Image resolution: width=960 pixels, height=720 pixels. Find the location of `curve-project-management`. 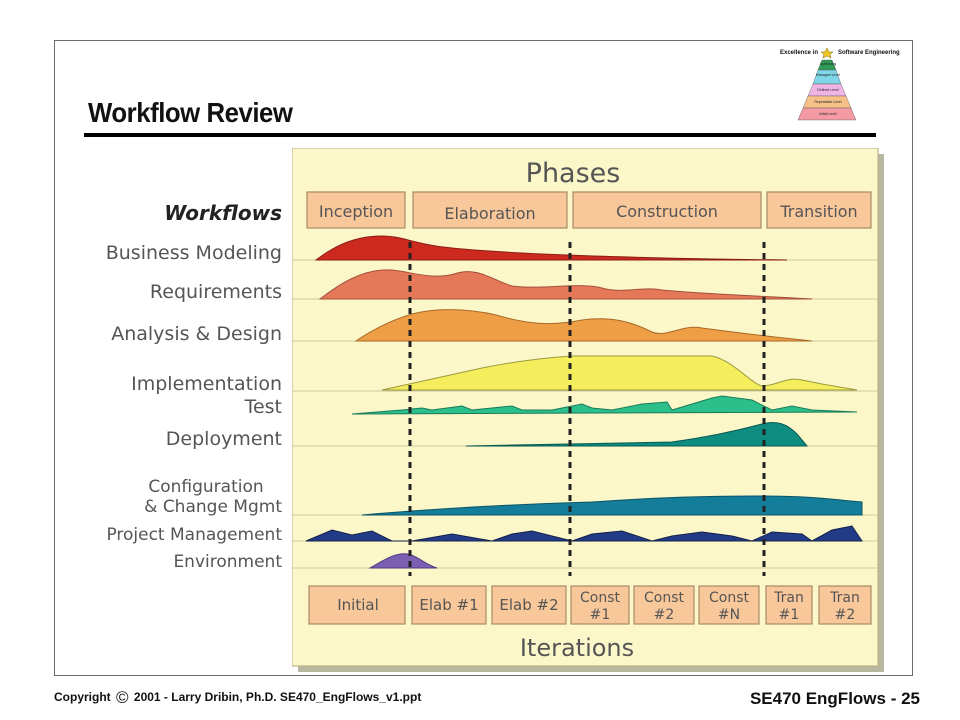

curve-project-management is located at coordinates (584, 533).